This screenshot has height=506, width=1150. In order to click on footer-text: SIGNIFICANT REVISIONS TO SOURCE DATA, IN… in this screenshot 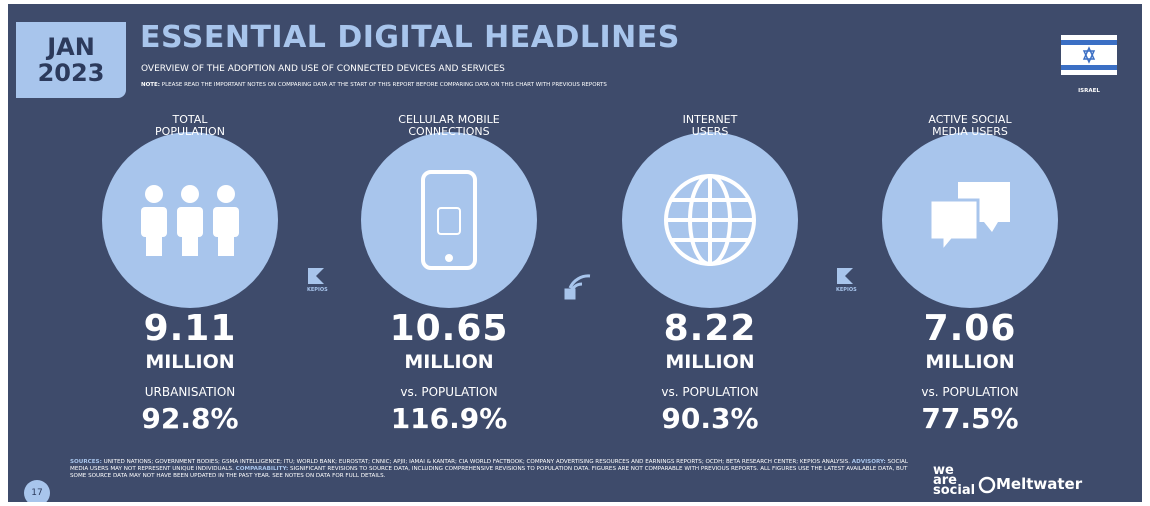, I will do `click(489, 472)`.